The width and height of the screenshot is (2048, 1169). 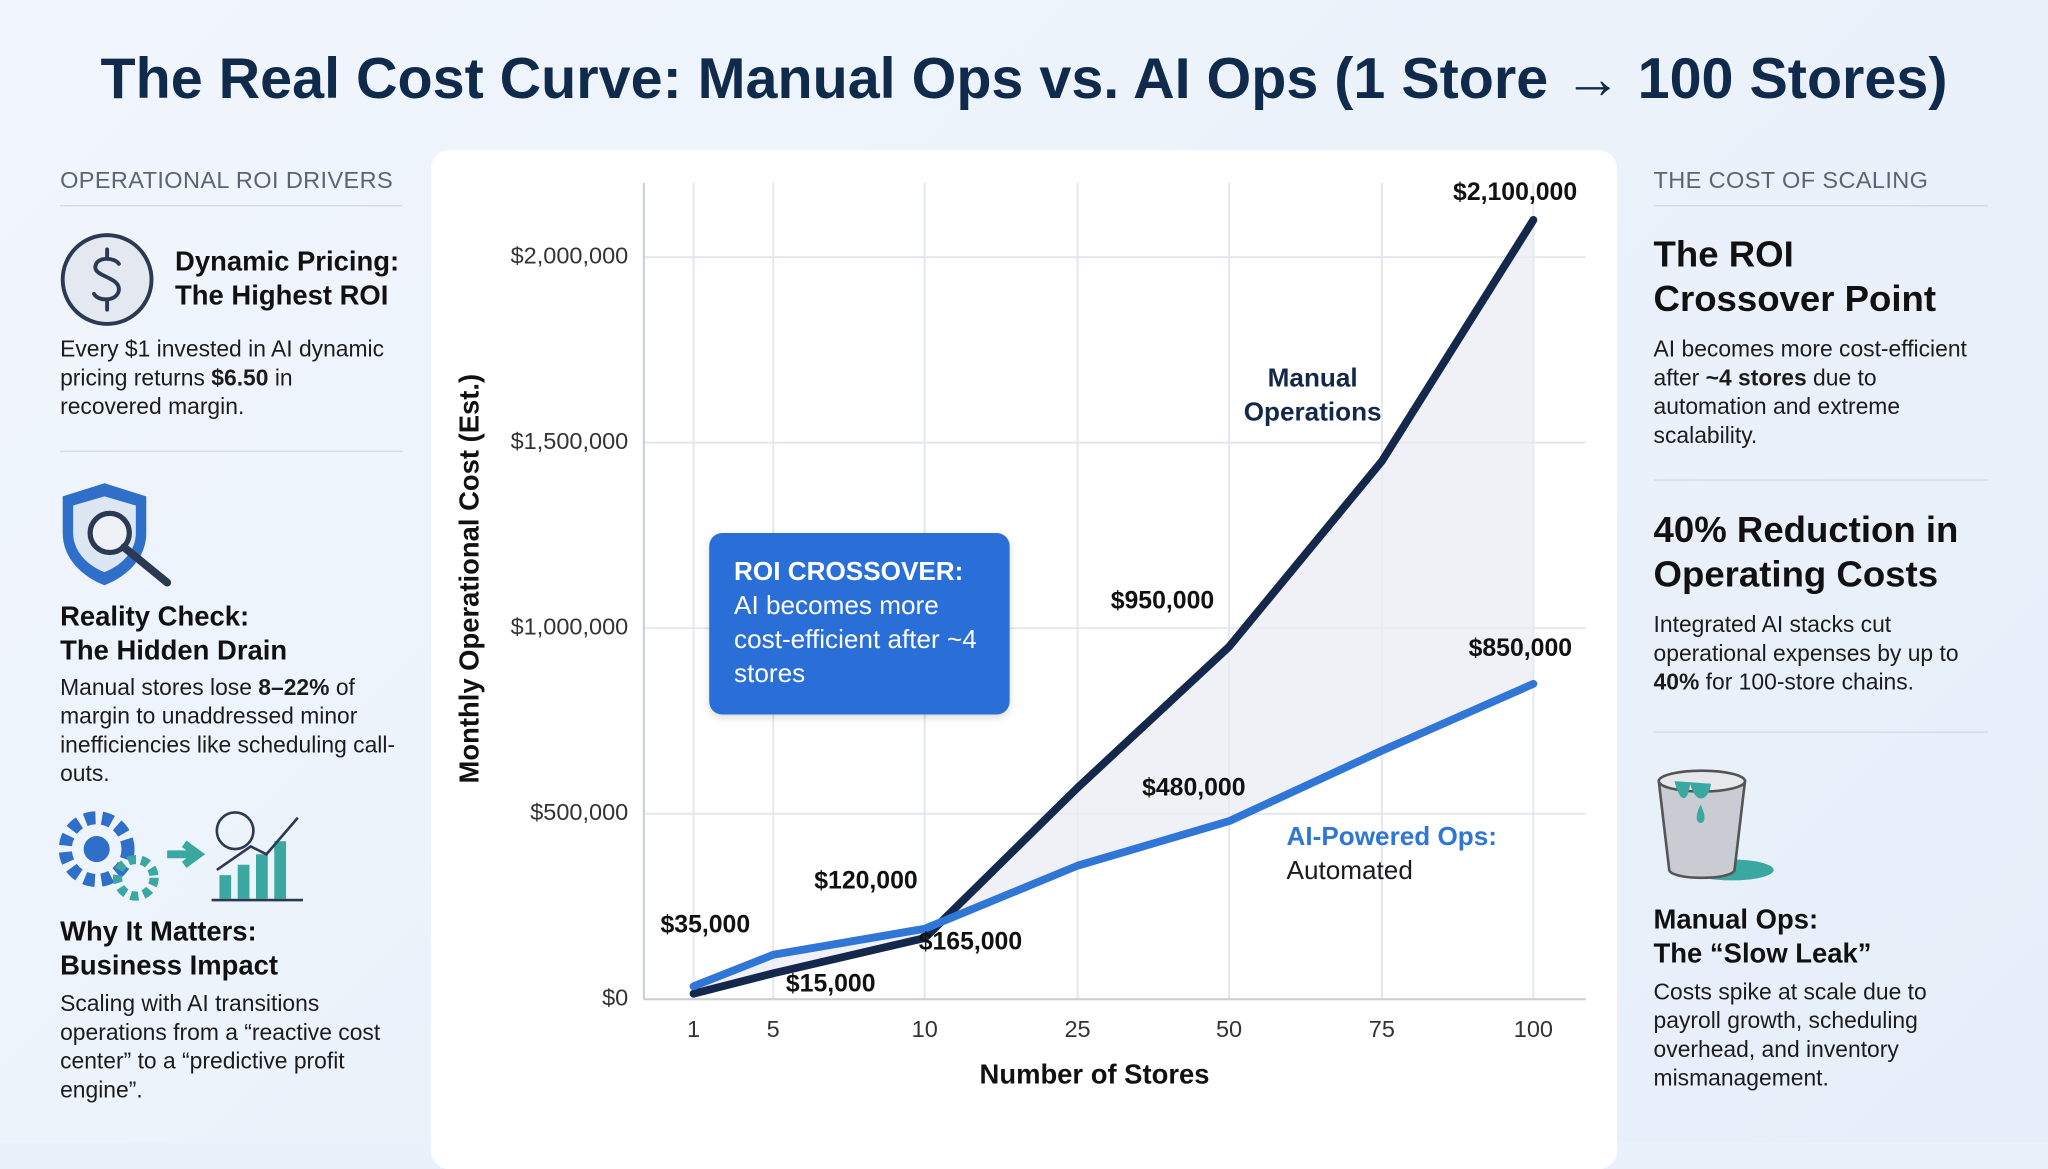 What do you see at coordinates (1795, 276) in the screenshot?
I see `item-title: The ROI Crossover Point` at bounding box center [1795, 276].